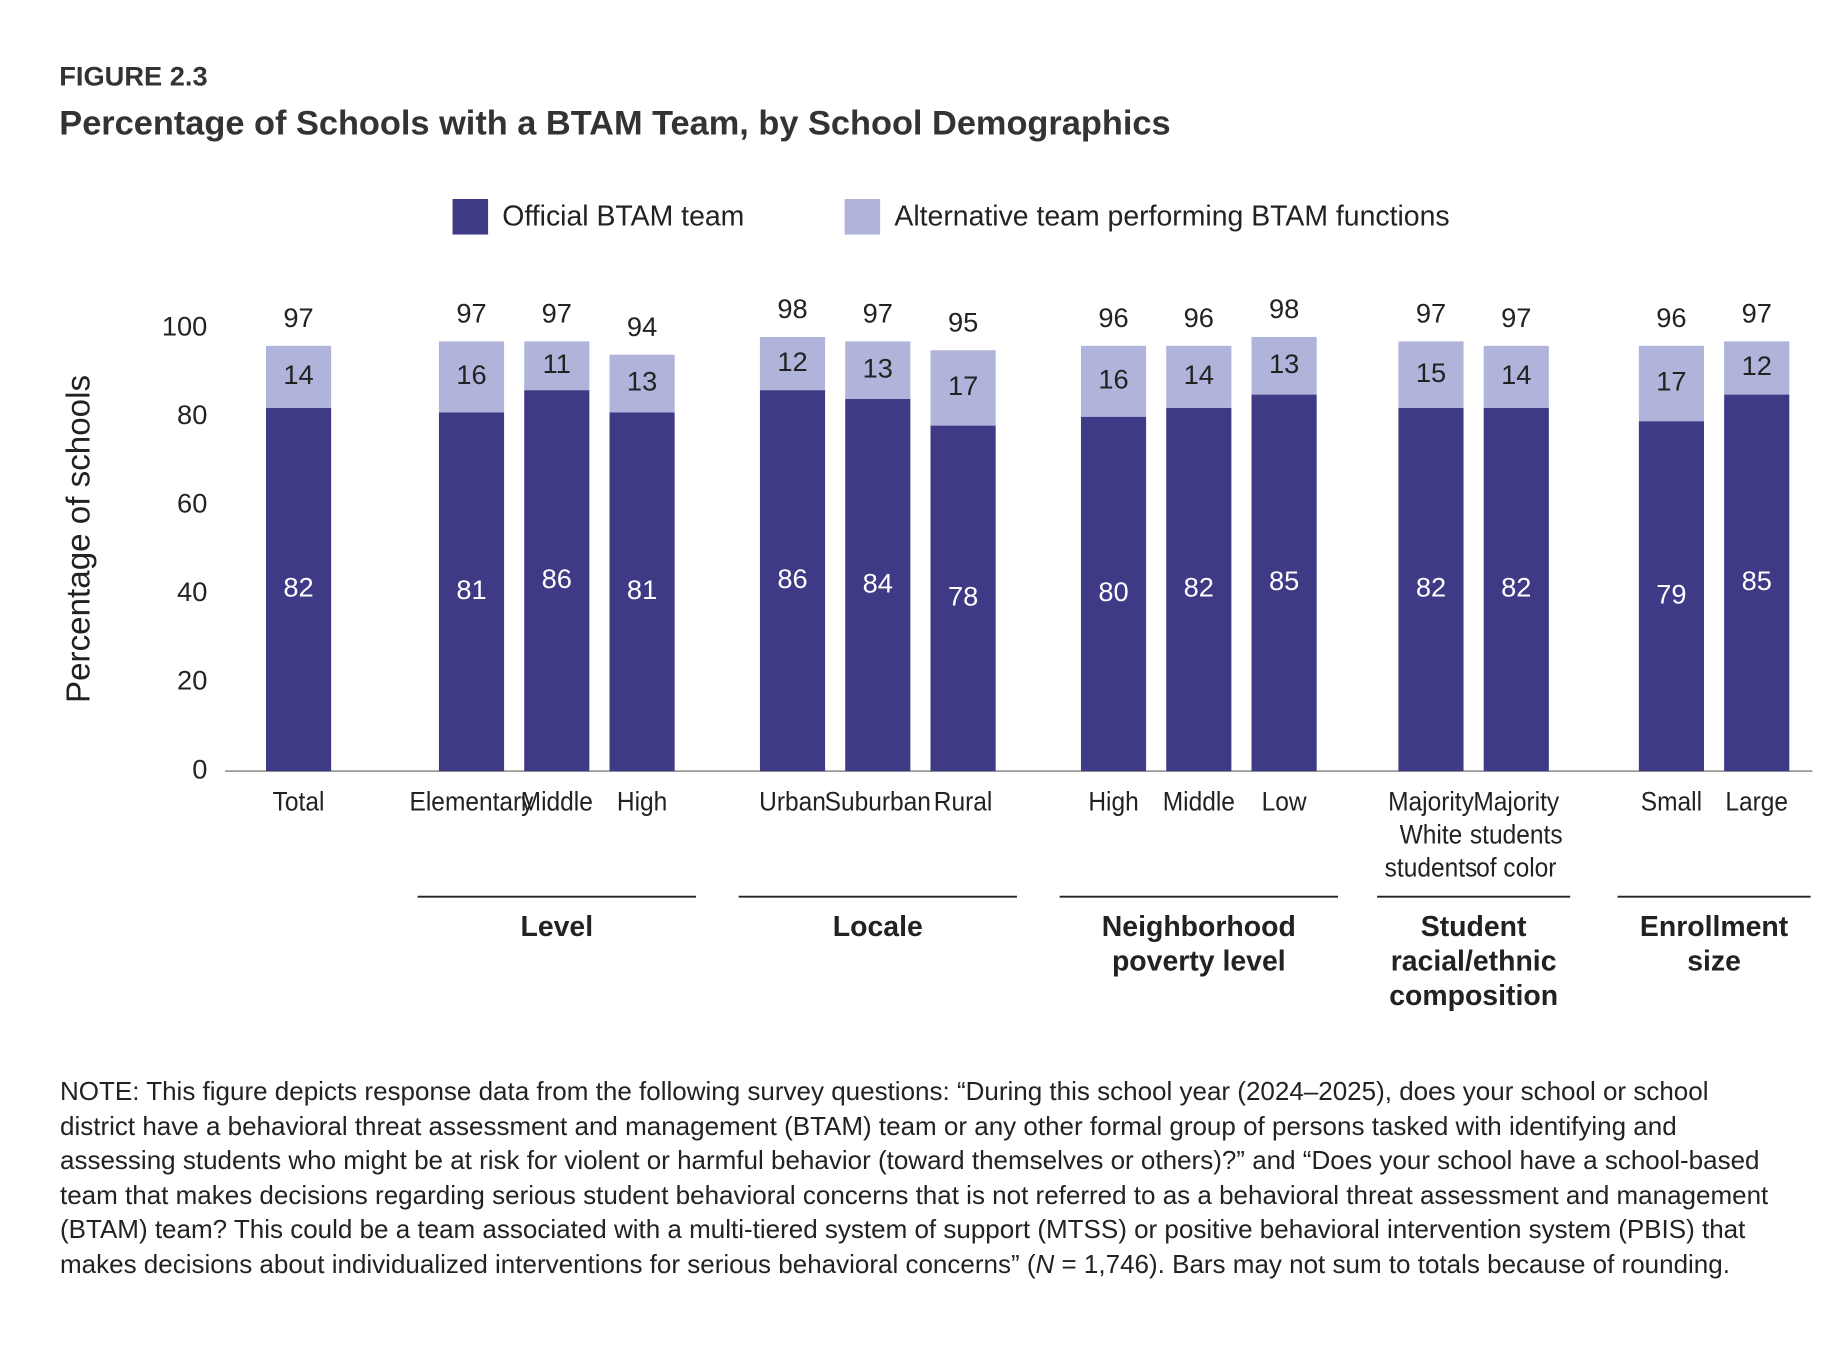 The image size is (1848, 1348). Describe the element at coordinates (472, 801) in the screenshot. I see `x-tick-label: Elementary` at that location.